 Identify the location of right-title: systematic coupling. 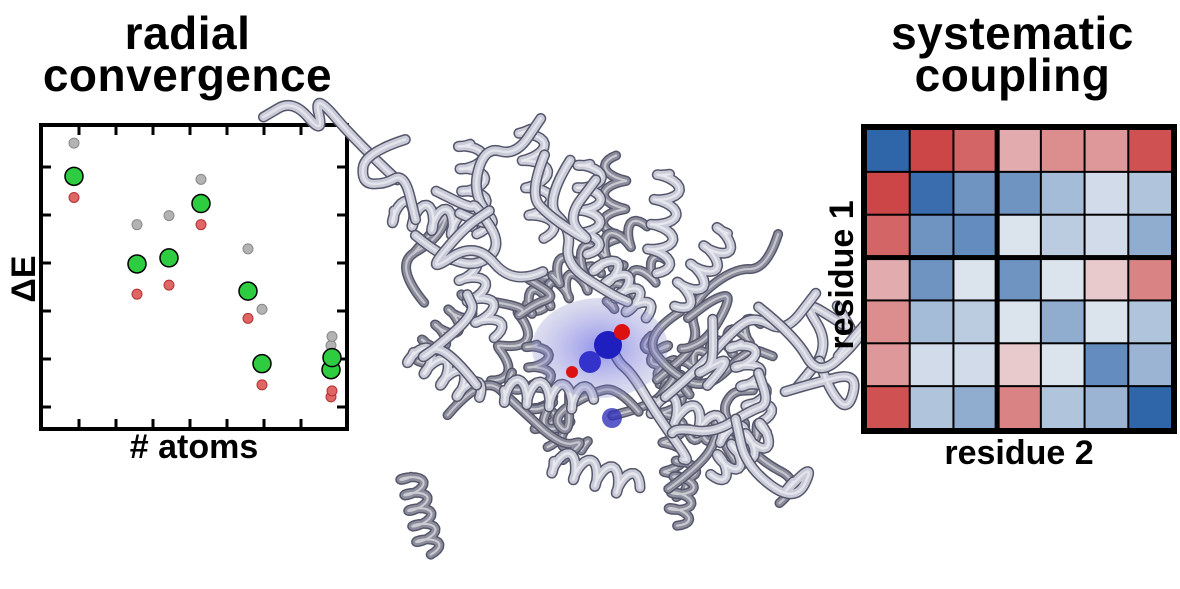
(1012, 54).